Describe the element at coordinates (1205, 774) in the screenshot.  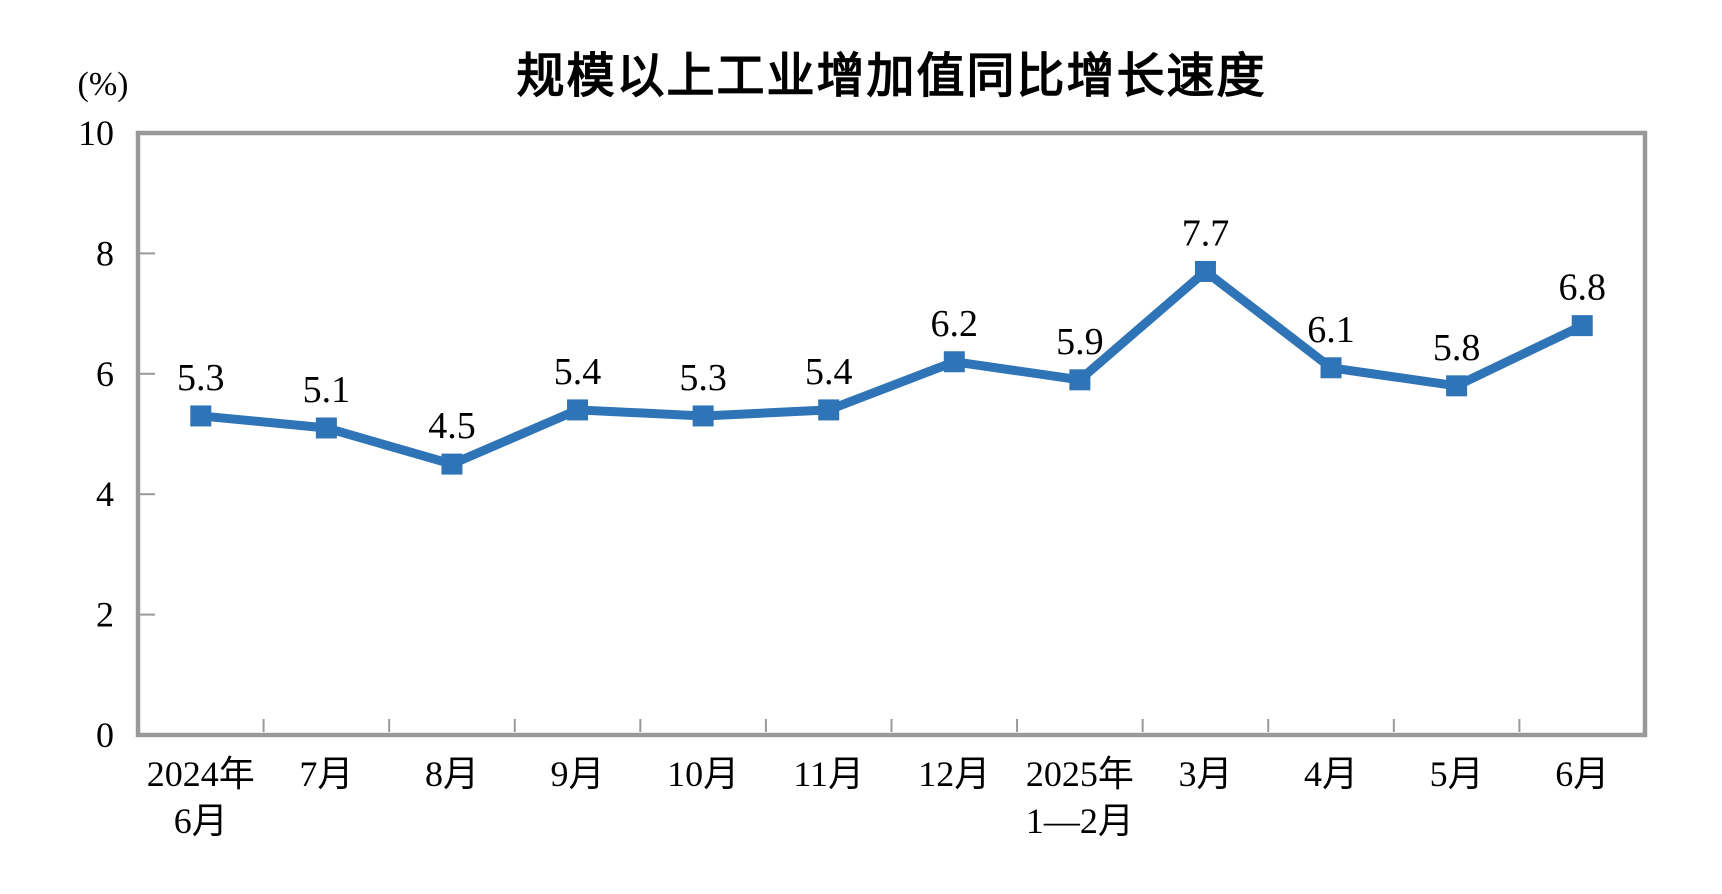
I see `x-axis-category-label: 3月` at that location.